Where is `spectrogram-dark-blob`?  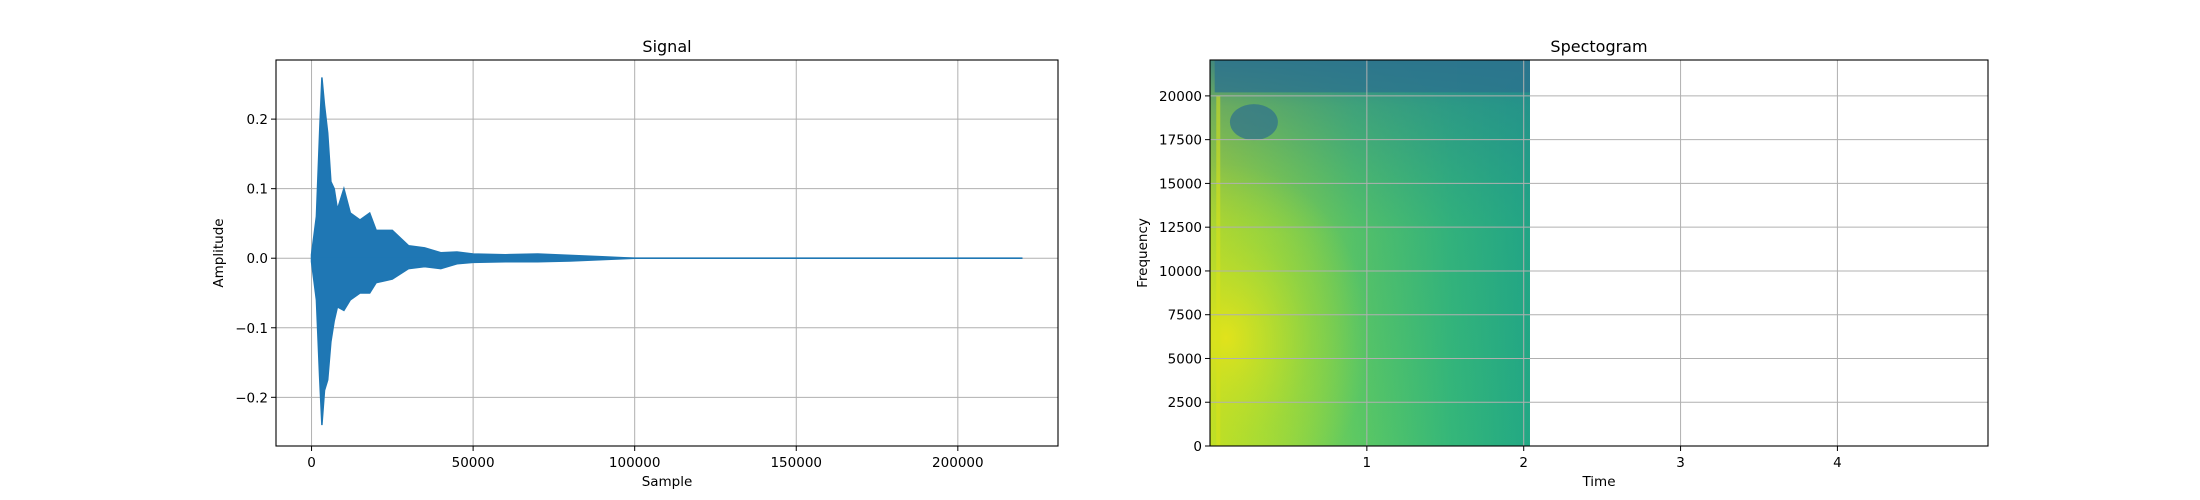 spectrogram-dark-blob is located at coordinates (1253, 122).